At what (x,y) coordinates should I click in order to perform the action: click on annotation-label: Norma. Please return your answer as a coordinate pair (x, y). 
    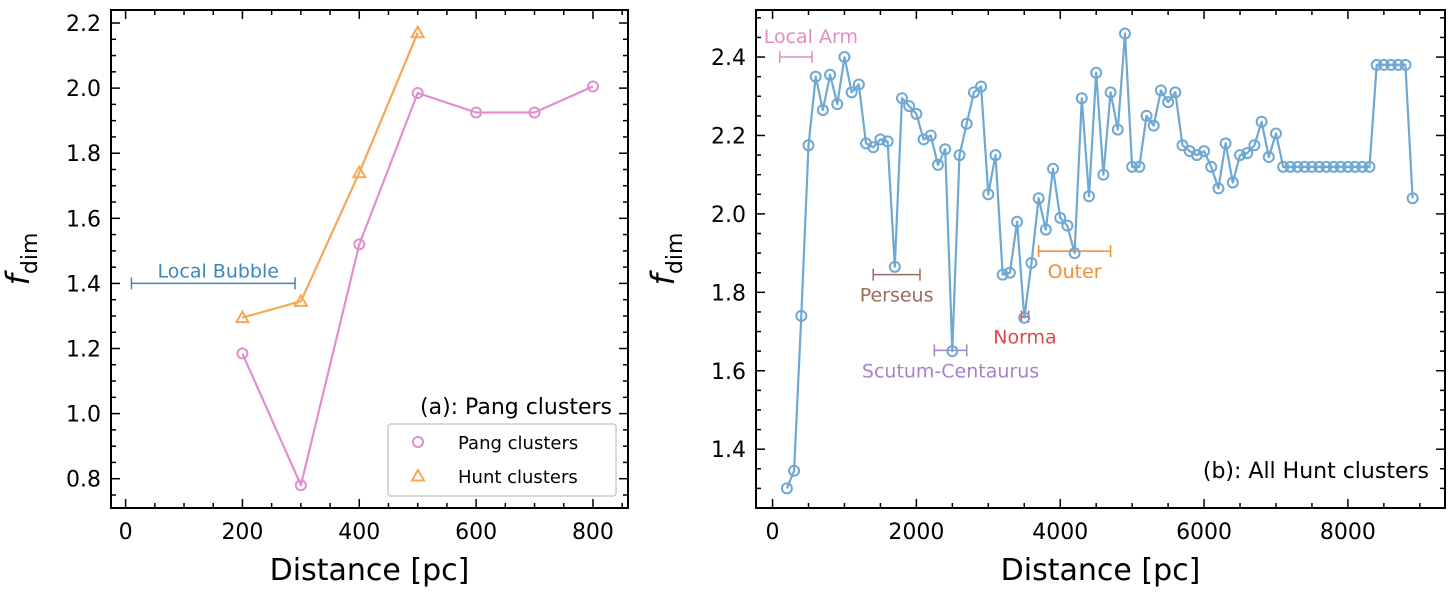
    Looking at the image, I should click on (1024, 338).